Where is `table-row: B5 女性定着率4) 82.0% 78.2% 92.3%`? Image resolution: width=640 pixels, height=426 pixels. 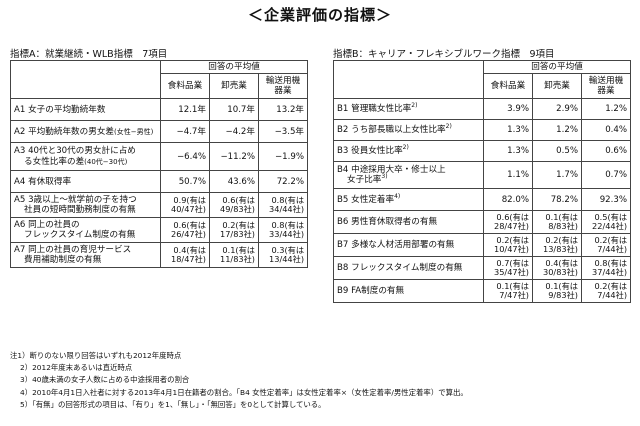
table-row: B5 女性定着率4) 82.0% 78.2% 92.3% is located at coordinates (482, 199).